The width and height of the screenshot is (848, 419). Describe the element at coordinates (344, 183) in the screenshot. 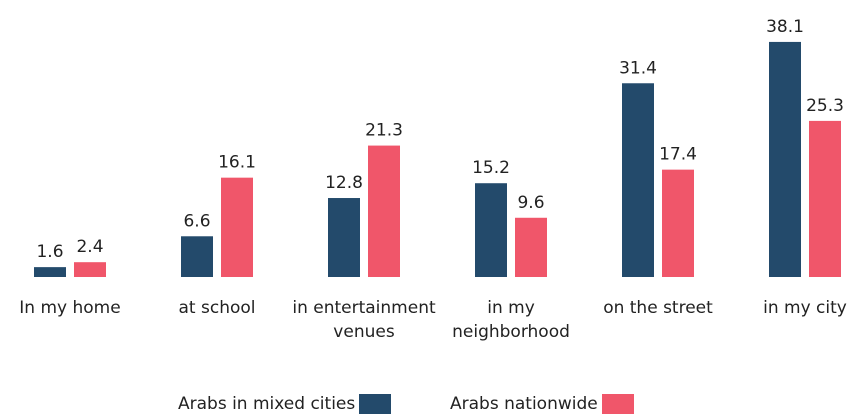

I see `value-label: 12.8` at that location.